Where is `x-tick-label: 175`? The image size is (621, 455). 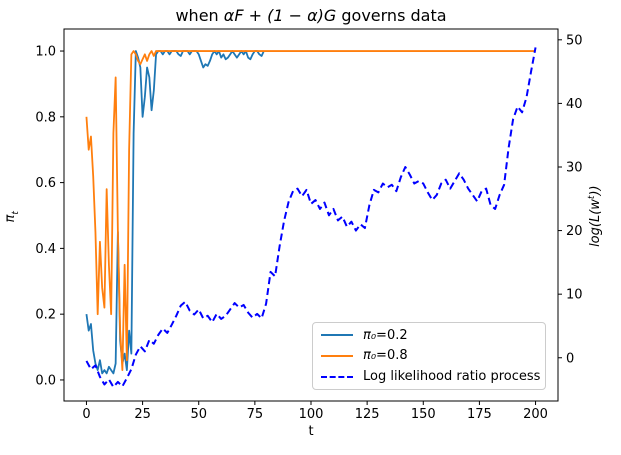 x-tick-label: 175 is located at coordinates (479, 414).